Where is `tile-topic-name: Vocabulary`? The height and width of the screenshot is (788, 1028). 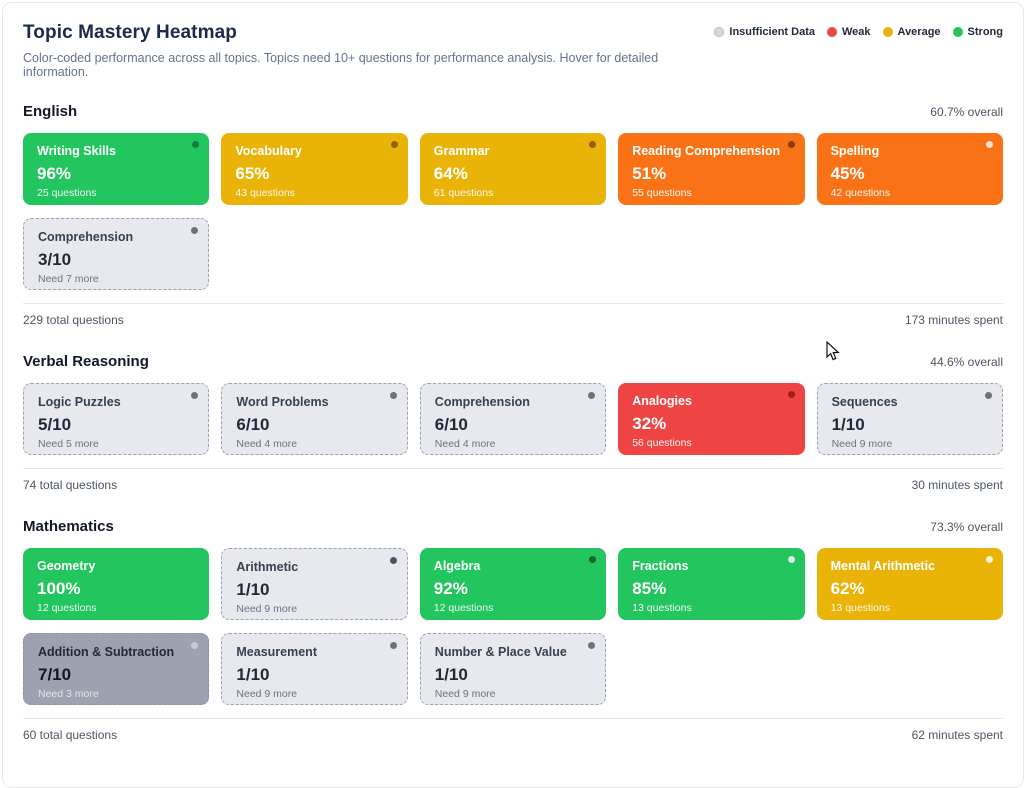 tile-topic-name: Vocabulary is located at coordinates (268, 151).